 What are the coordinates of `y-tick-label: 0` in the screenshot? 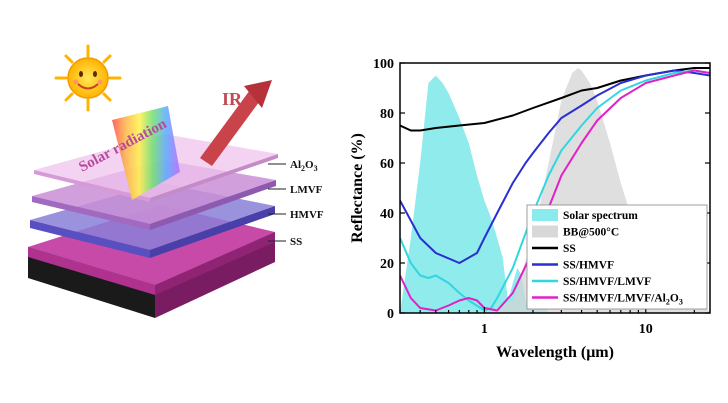 It's located at (390, 314).